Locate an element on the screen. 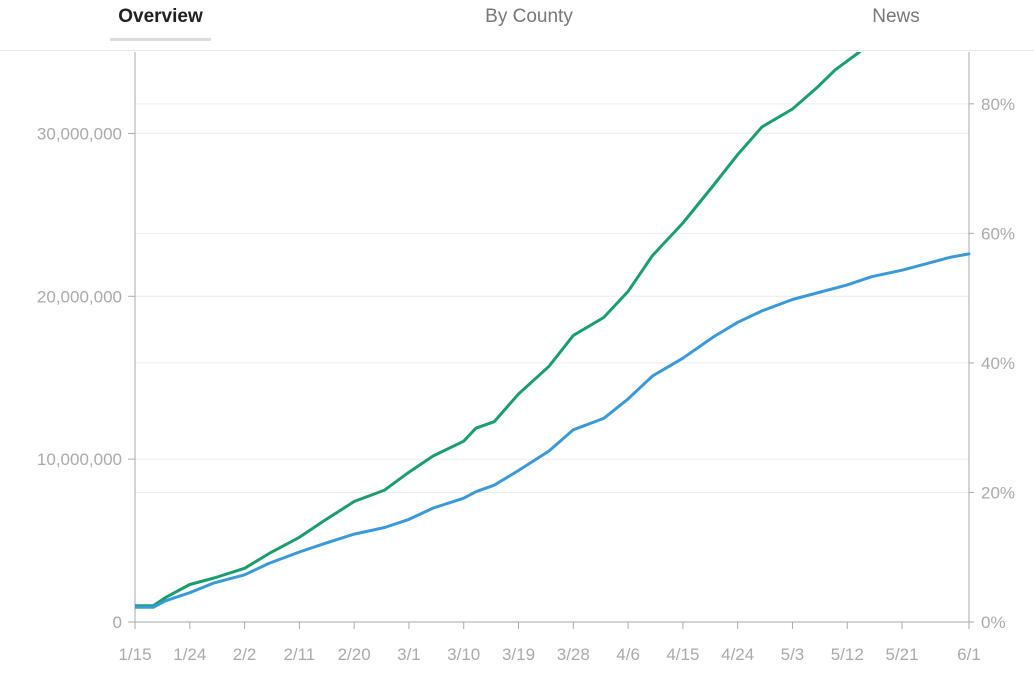 This screenshot has height=689, width=1034. x-tick-label-1: 1/24 is located at coordinates (189, 654).